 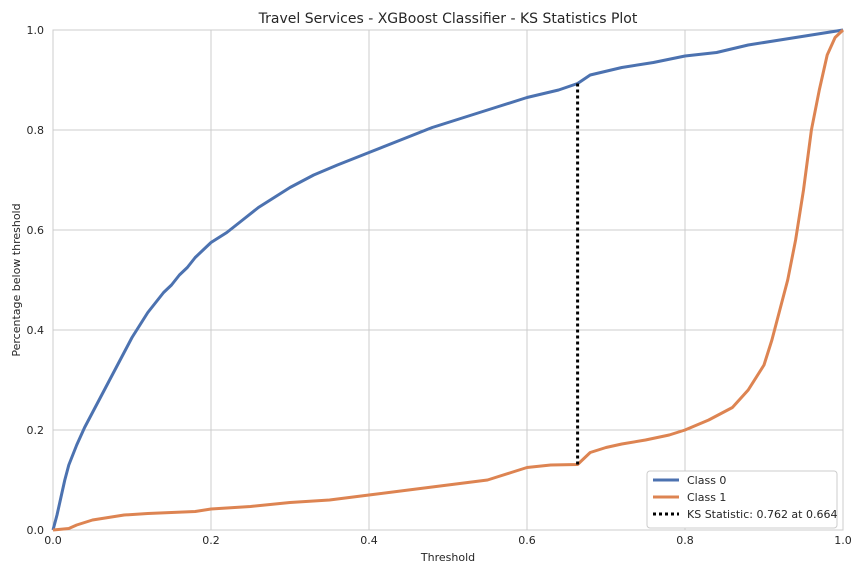 What do you see at coordinates (36, 130) in the screenshot?
I see `y-tick-label: 0.8` at bounding box center [36, 130].